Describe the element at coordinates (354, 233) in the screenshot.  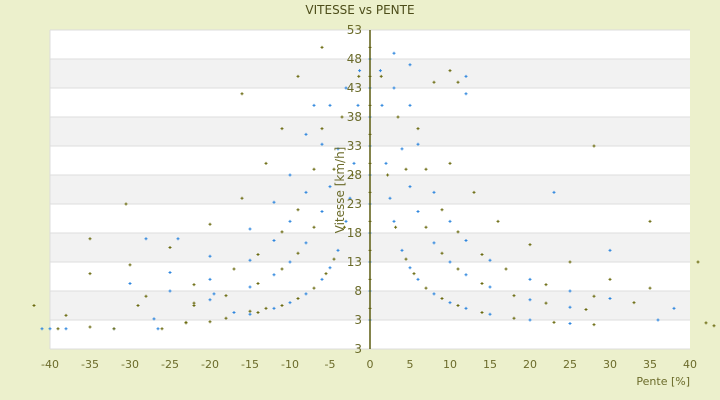
I see `y-tick-label: 18` at that location.